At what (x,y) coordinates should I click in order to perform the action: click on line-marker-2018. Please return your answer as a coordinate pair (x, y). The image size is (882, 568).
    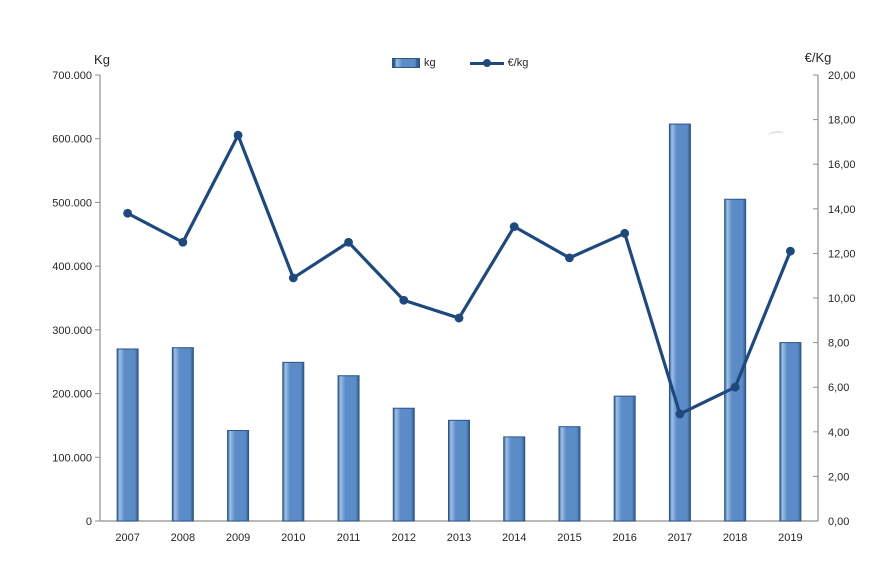
    Looking at the image, I should click on (735, 387).